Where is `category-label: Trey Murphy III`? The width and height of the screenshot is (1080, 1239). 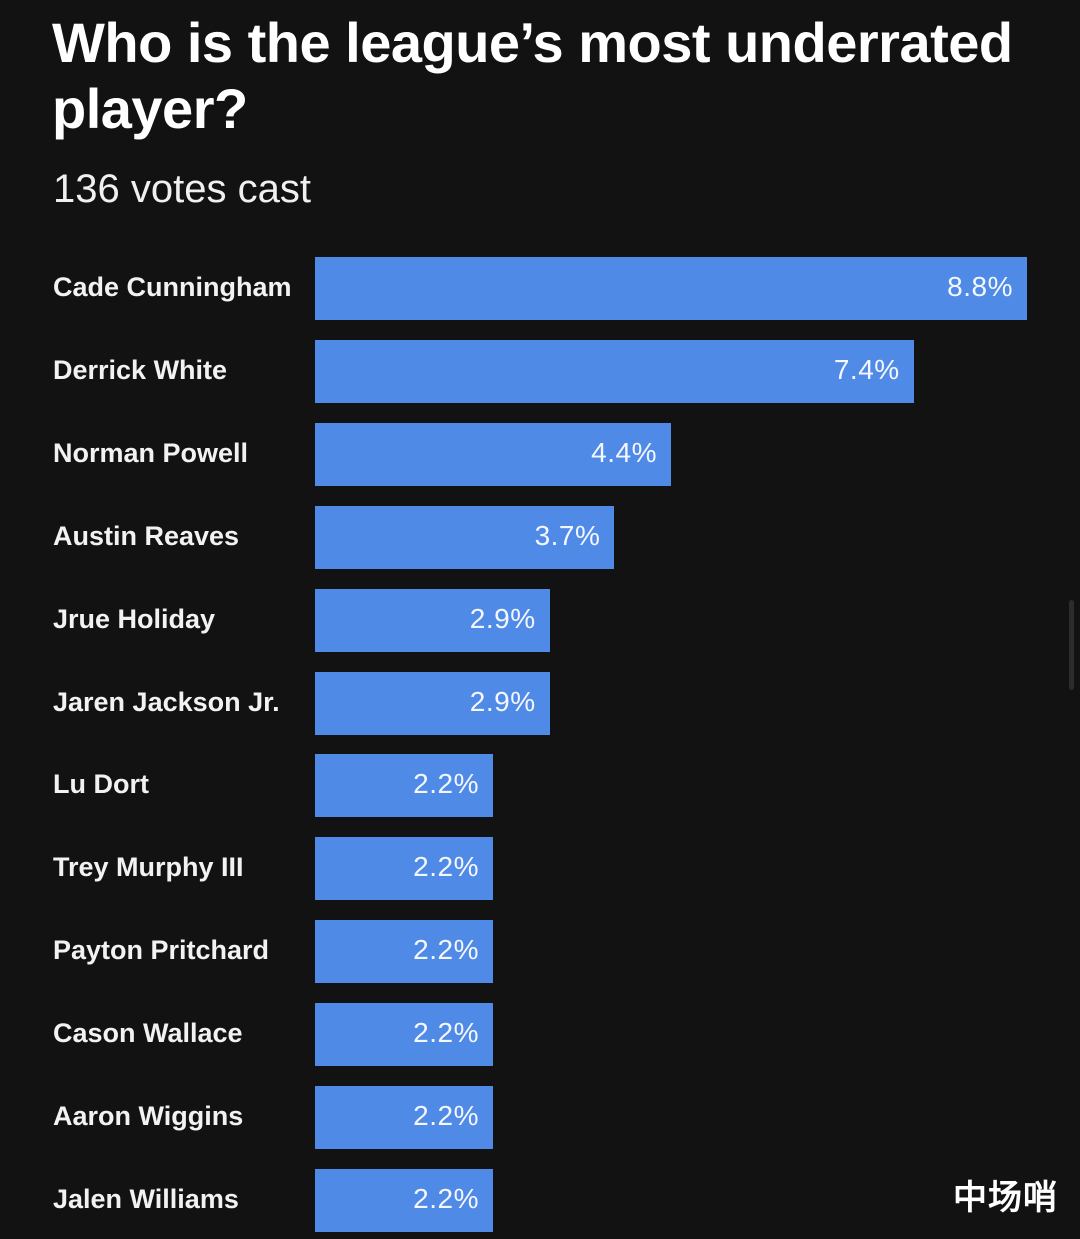
category-label: Trey Murphy III is located at coordinates (148, 867).